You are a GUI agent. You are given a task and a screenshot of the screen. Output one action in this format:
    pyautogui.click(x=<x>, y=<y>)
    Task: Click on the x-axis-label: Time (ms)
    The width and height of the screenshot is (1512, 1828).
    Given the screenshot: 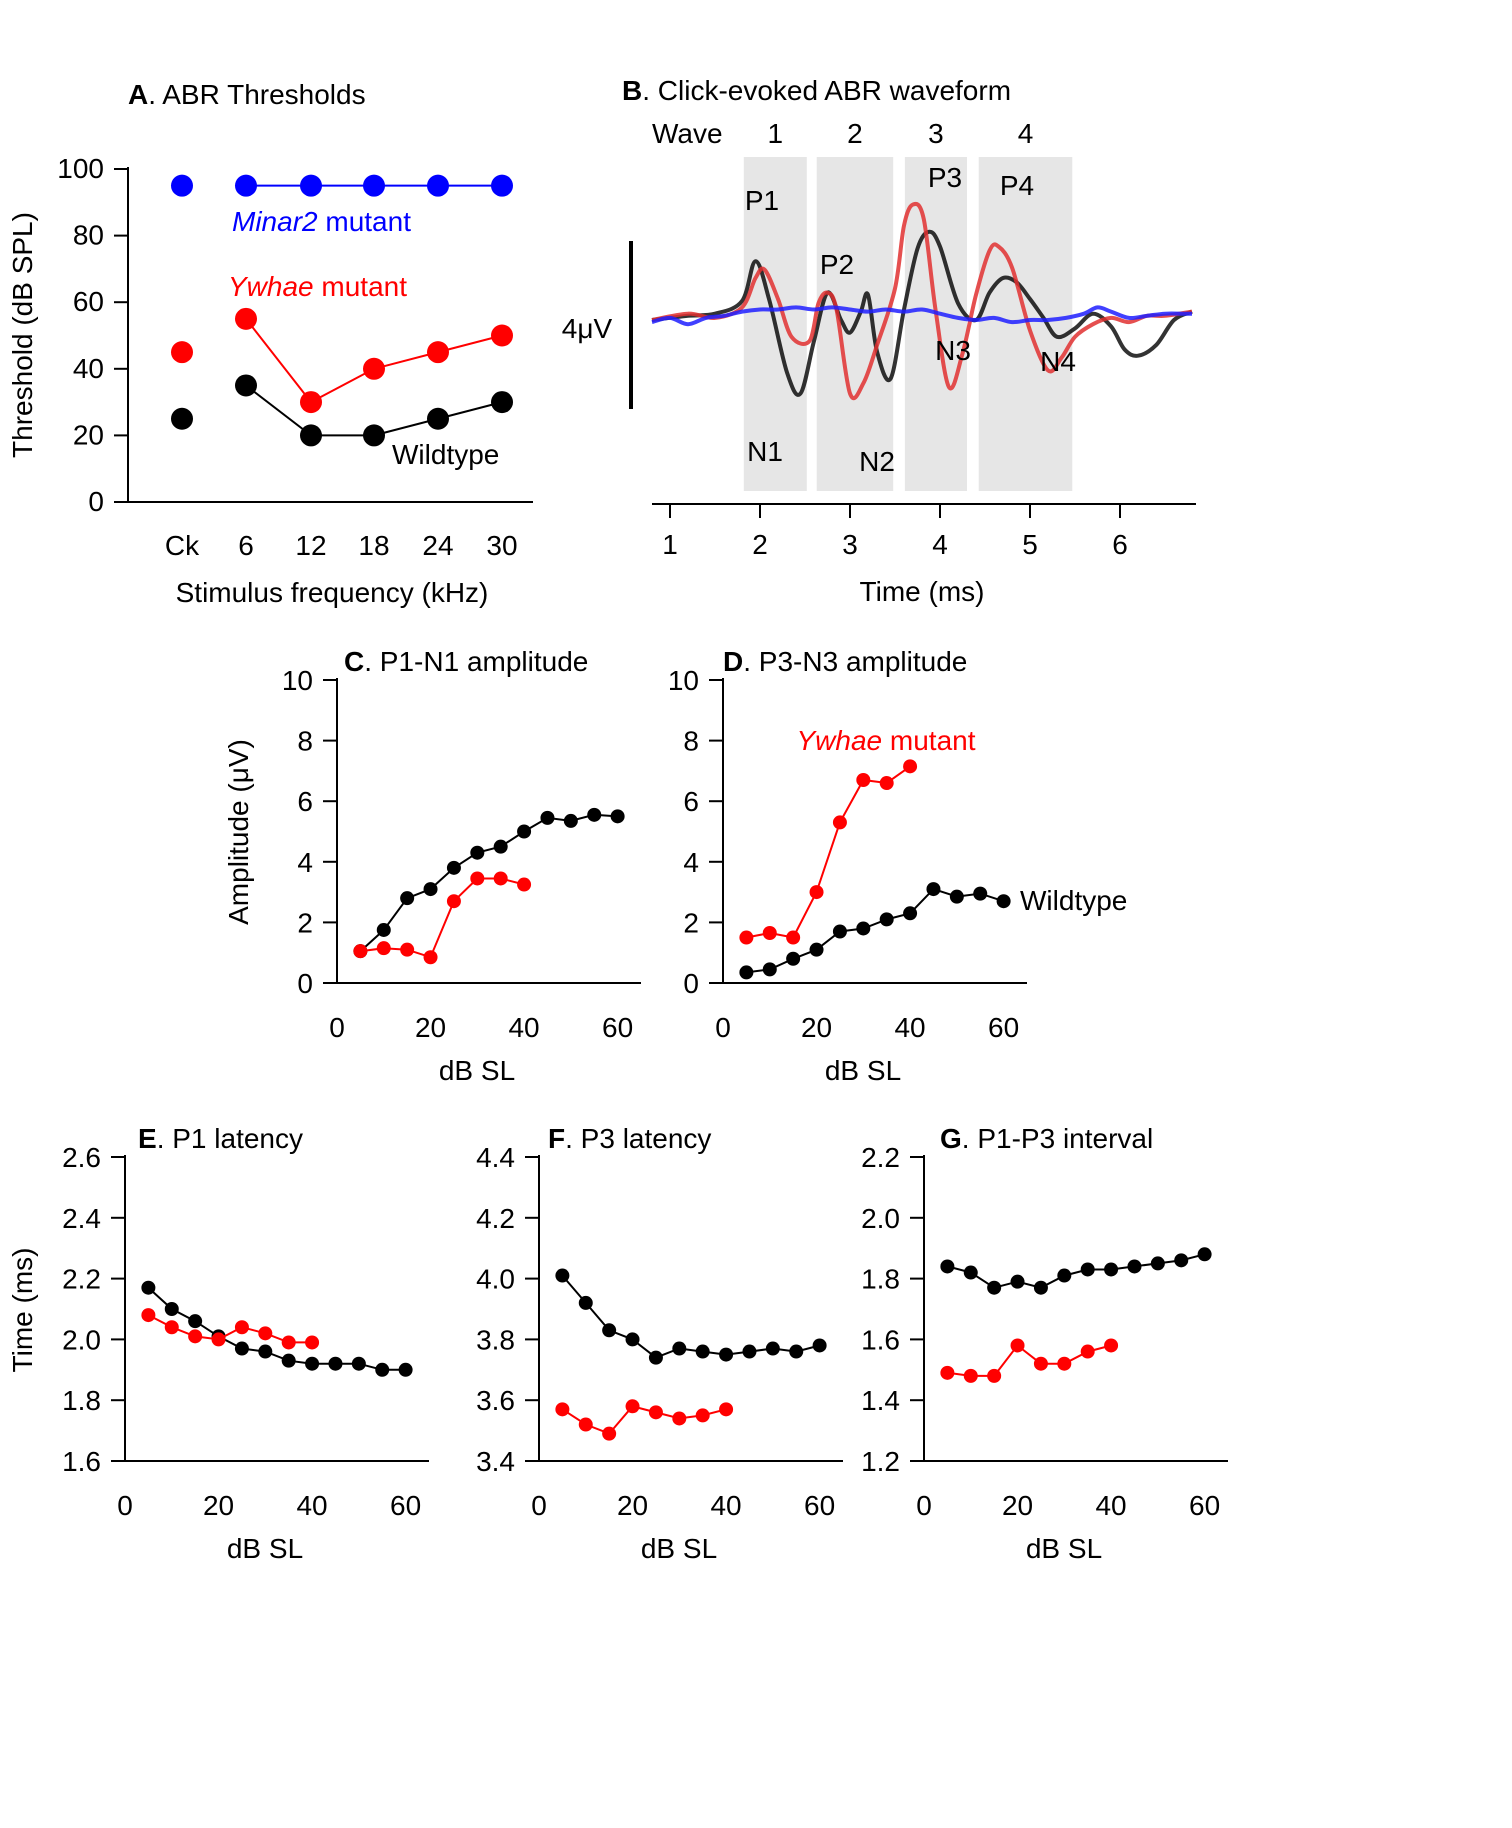 What is the action you would take?
    pyautogui.click(x=922, y=591)
    